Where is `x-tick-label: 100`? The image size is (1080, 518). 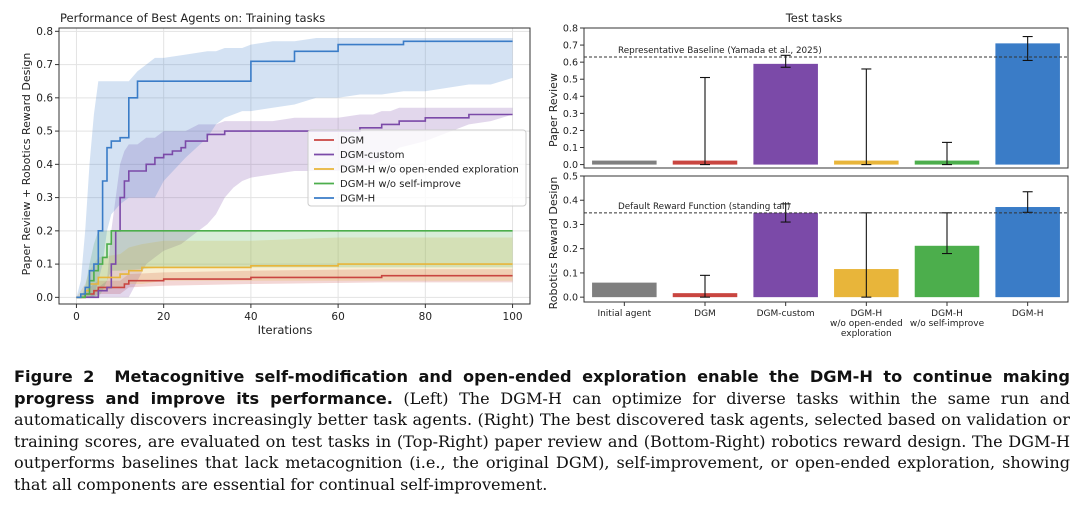 x-tick-label: 100 is located at coordinates (513, 317).